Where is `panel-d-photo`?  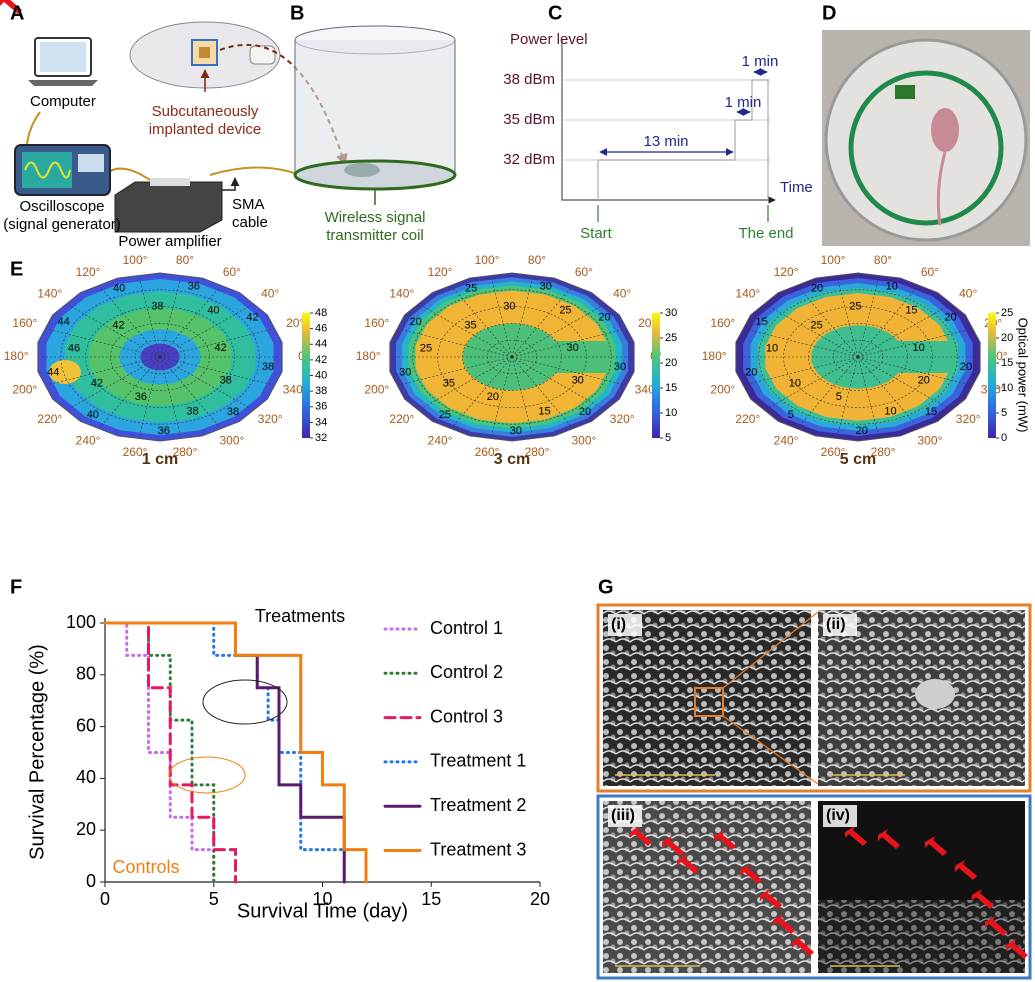
panel-d-photo is located at coordinates (926, 138).